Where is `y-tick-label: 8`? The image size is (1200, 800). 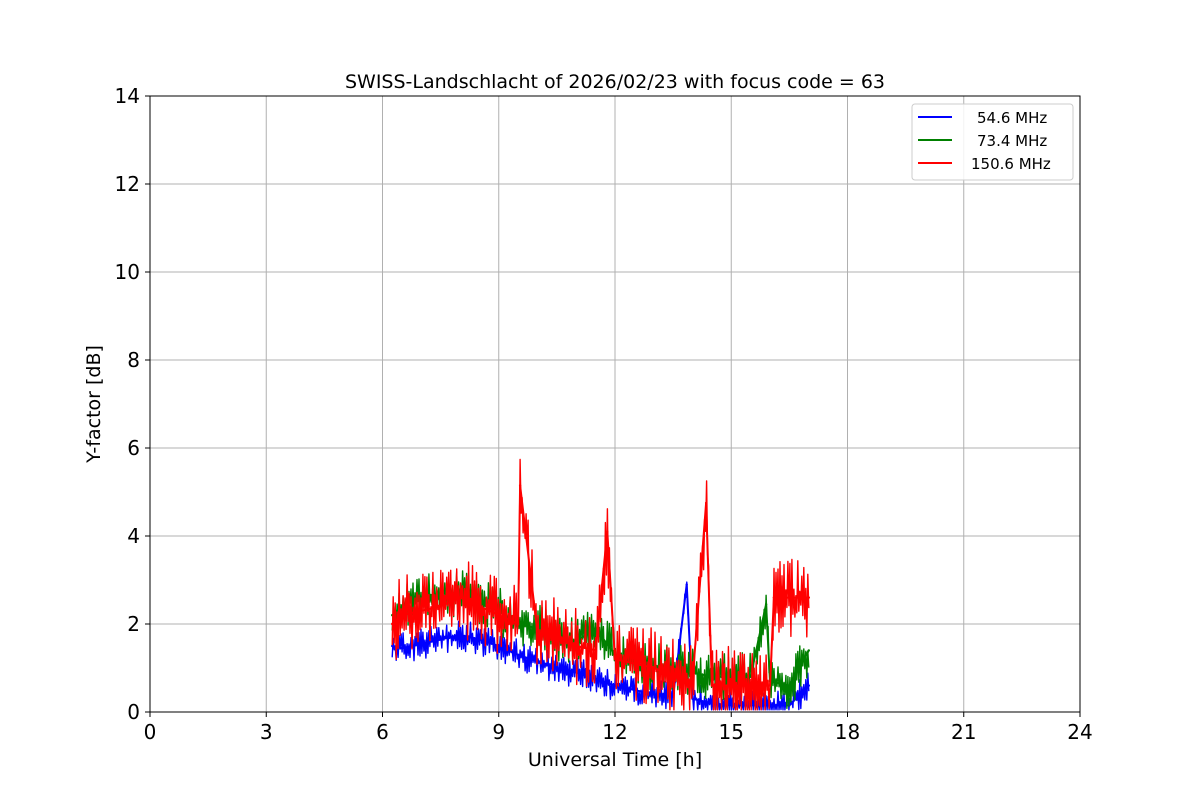 y-tick-label: 8 is located at coordinates (133, 360).